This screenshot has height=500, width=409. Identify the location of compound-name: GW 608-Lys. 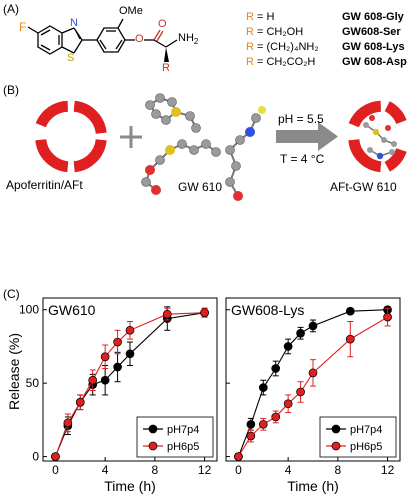
(373, 47).